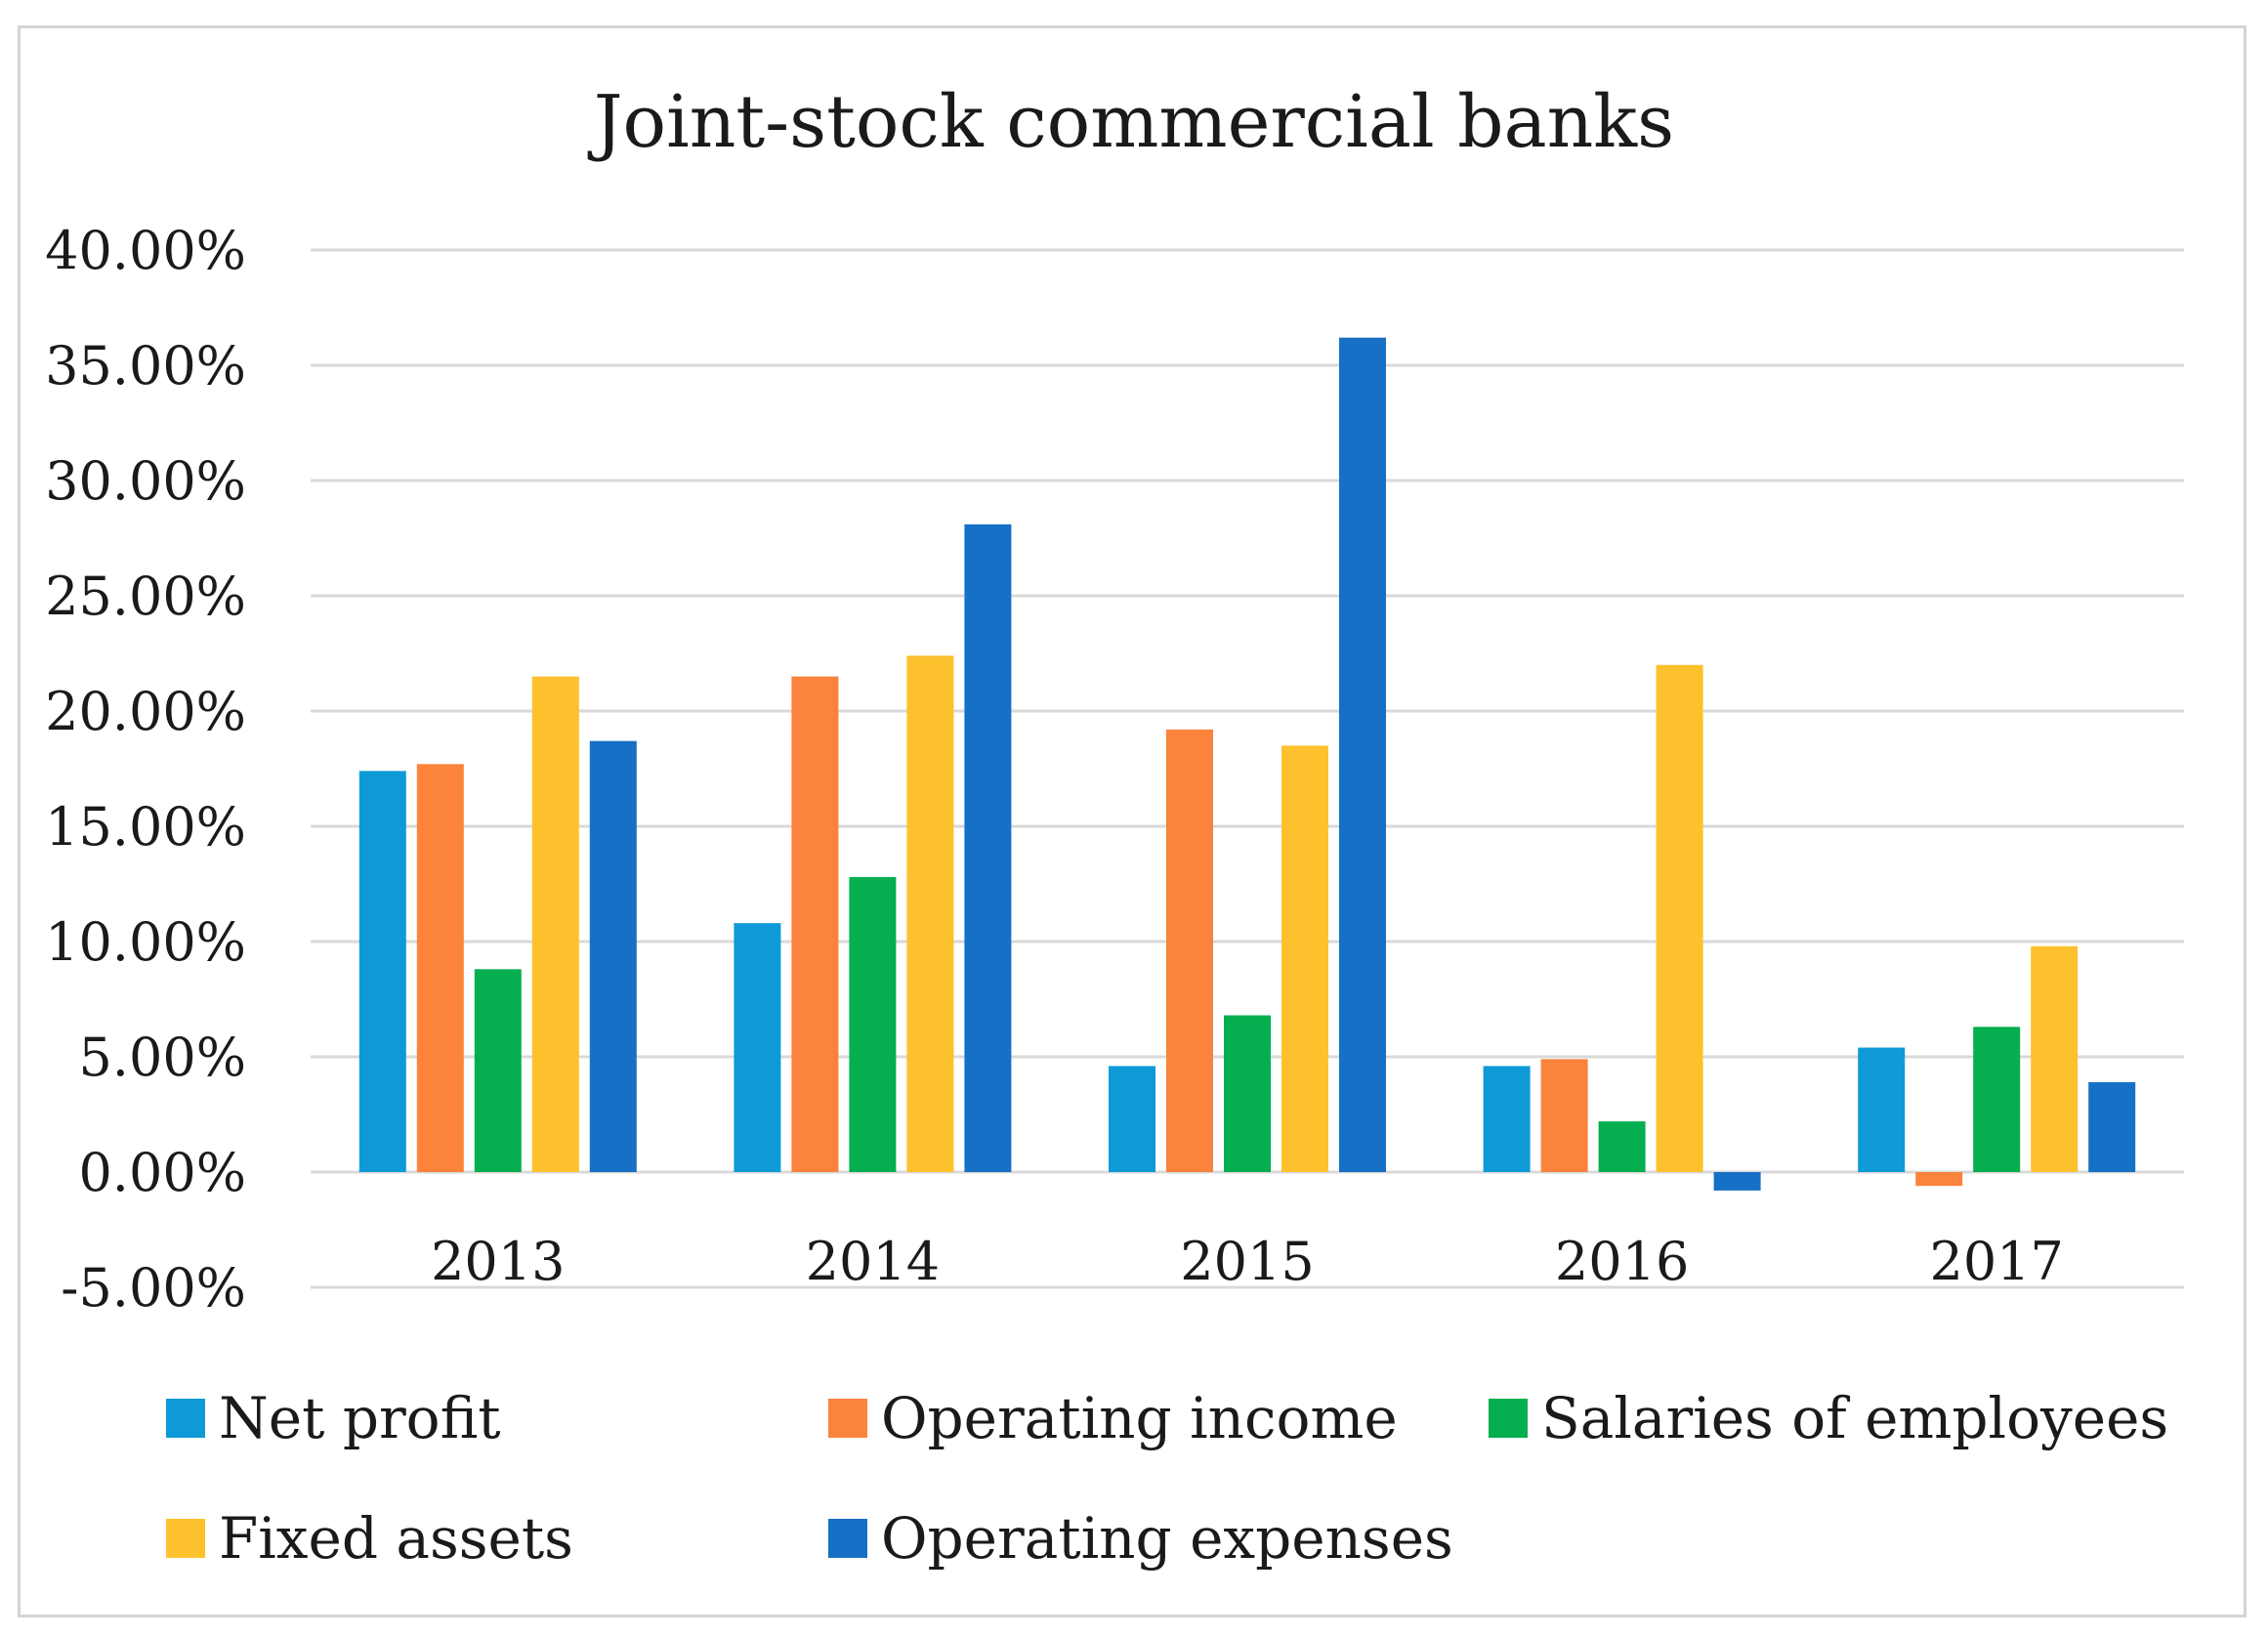 This screenshot has width=2268, height=1637. Describe the element at coordinates (1362, 754) in the screenshot. I see `bar-operating-expenses-2015` at that location.